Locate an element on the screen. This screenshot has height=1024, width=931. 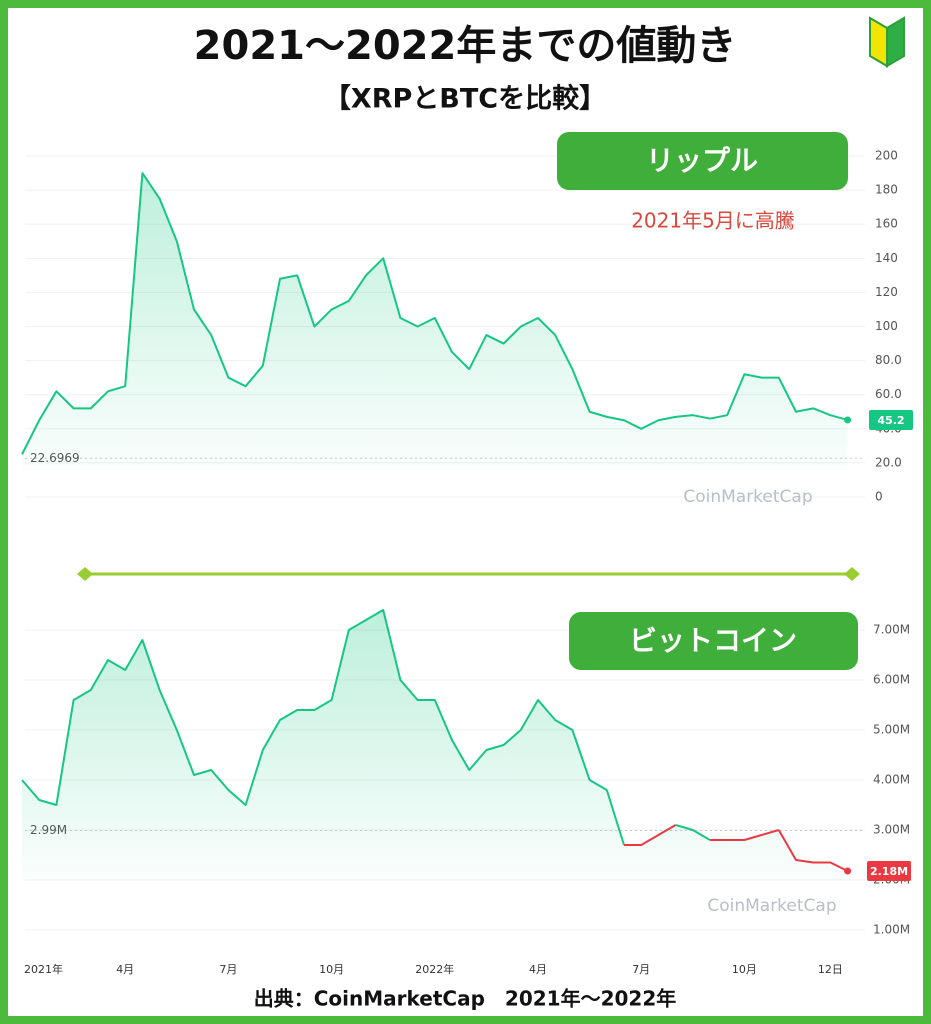
title: 2021〜2022年までの値動き is located at coordinates (465, 46).